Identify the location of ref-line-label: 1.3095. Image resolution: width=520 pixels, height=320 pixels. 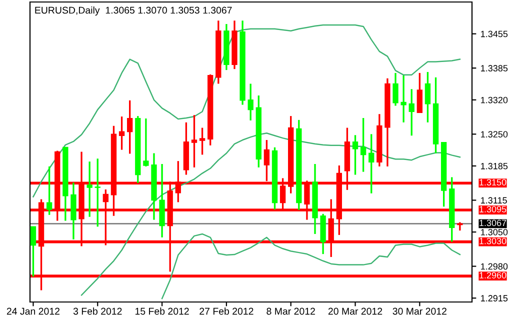
(493, 209).